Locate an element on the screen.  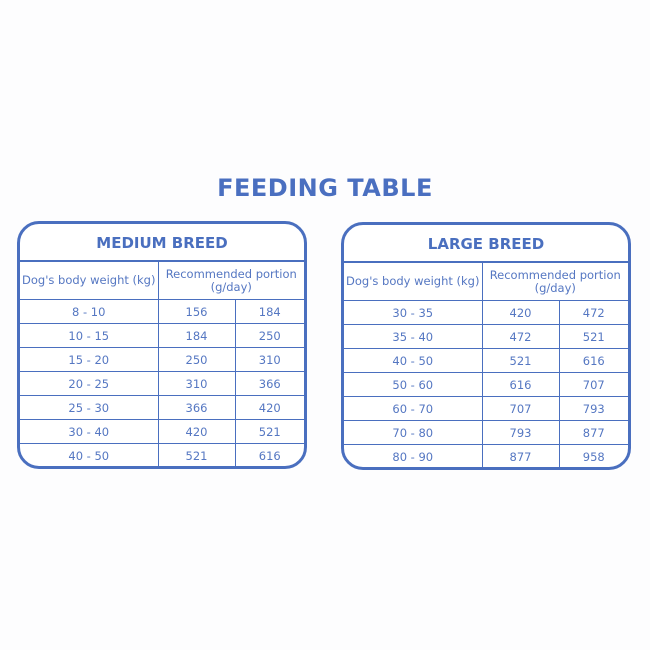
portion-min-cell: 184 is located at coordinates (196, 335).